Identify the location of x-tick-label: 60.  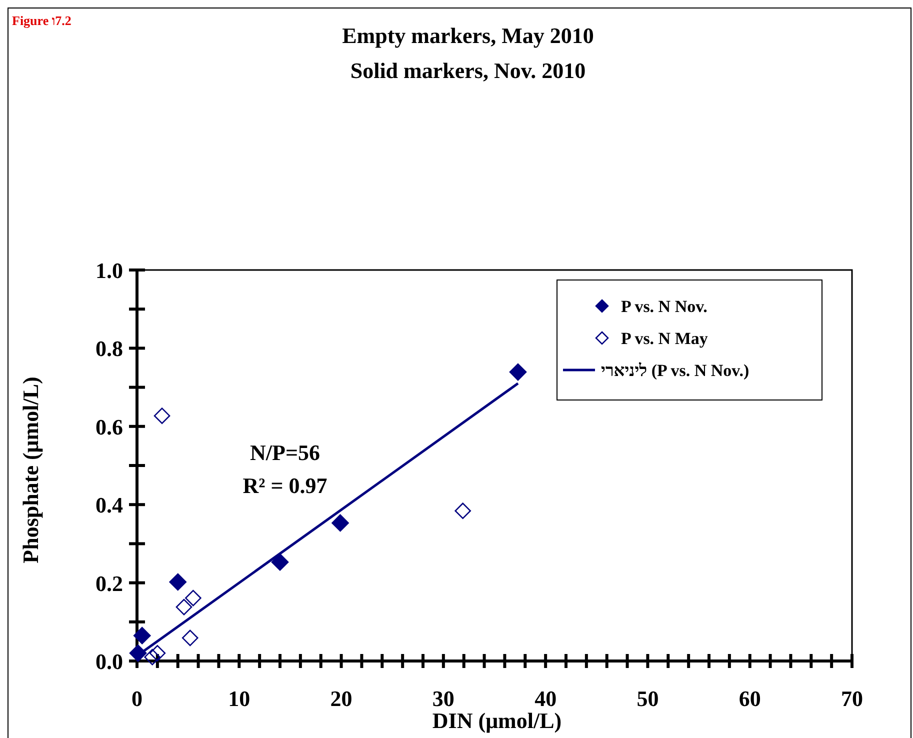
(749, 698).